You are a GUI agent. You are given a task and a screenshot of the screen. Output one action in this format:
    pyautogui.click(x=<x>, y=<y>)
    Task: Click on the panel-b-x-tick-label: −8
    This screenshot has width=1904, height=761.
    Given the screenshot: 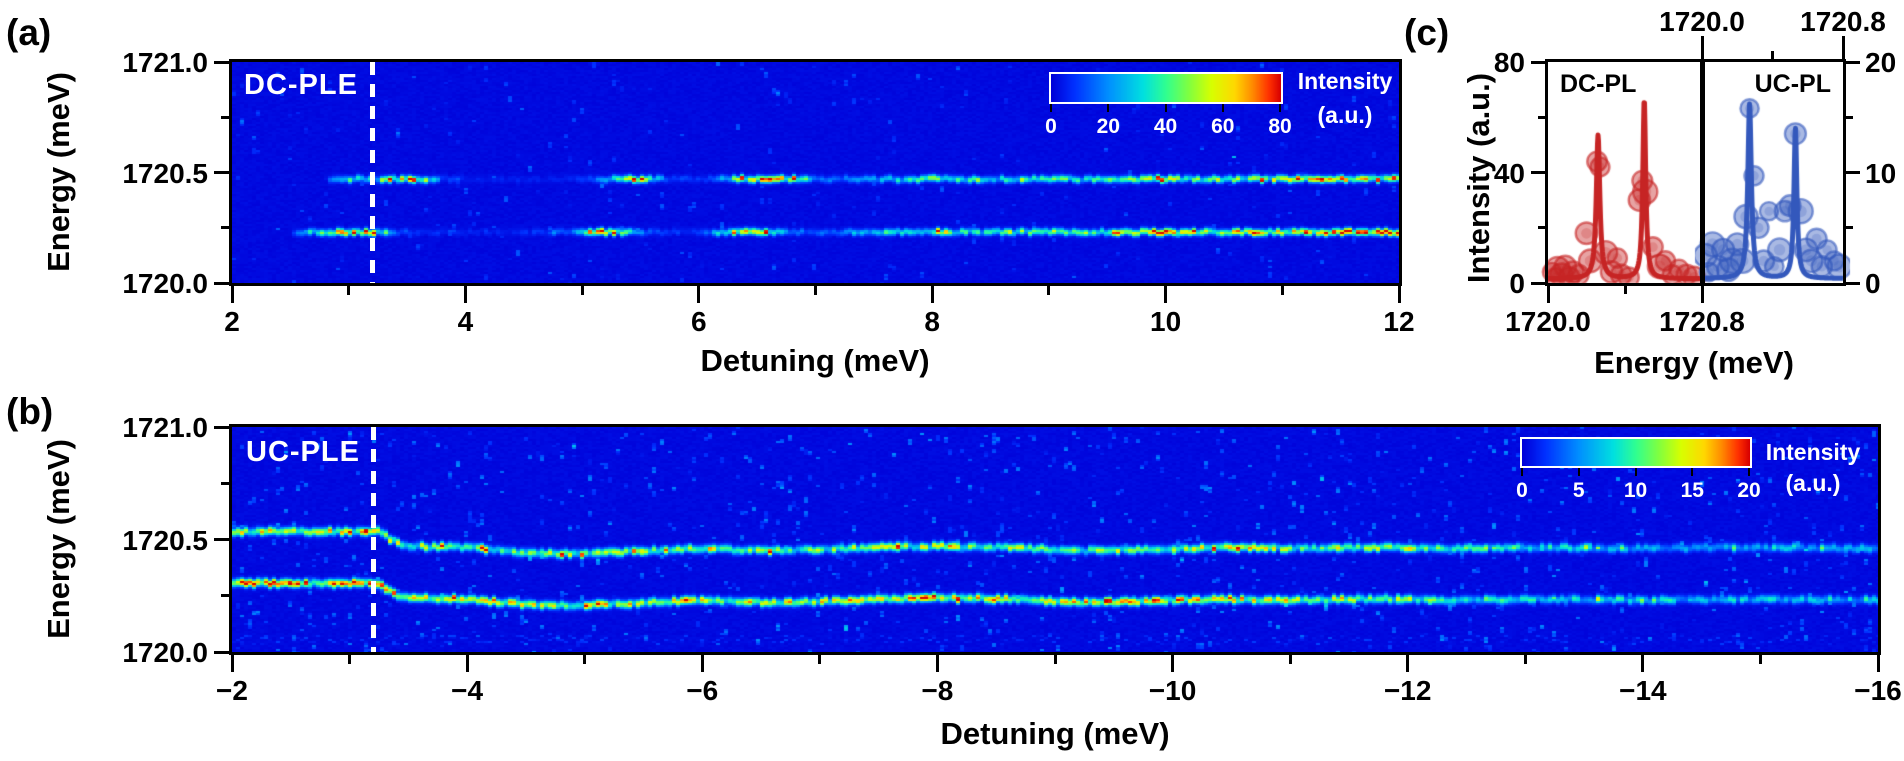 What is the action you would take?
    pyautogui.click(x=937, y=690)
    